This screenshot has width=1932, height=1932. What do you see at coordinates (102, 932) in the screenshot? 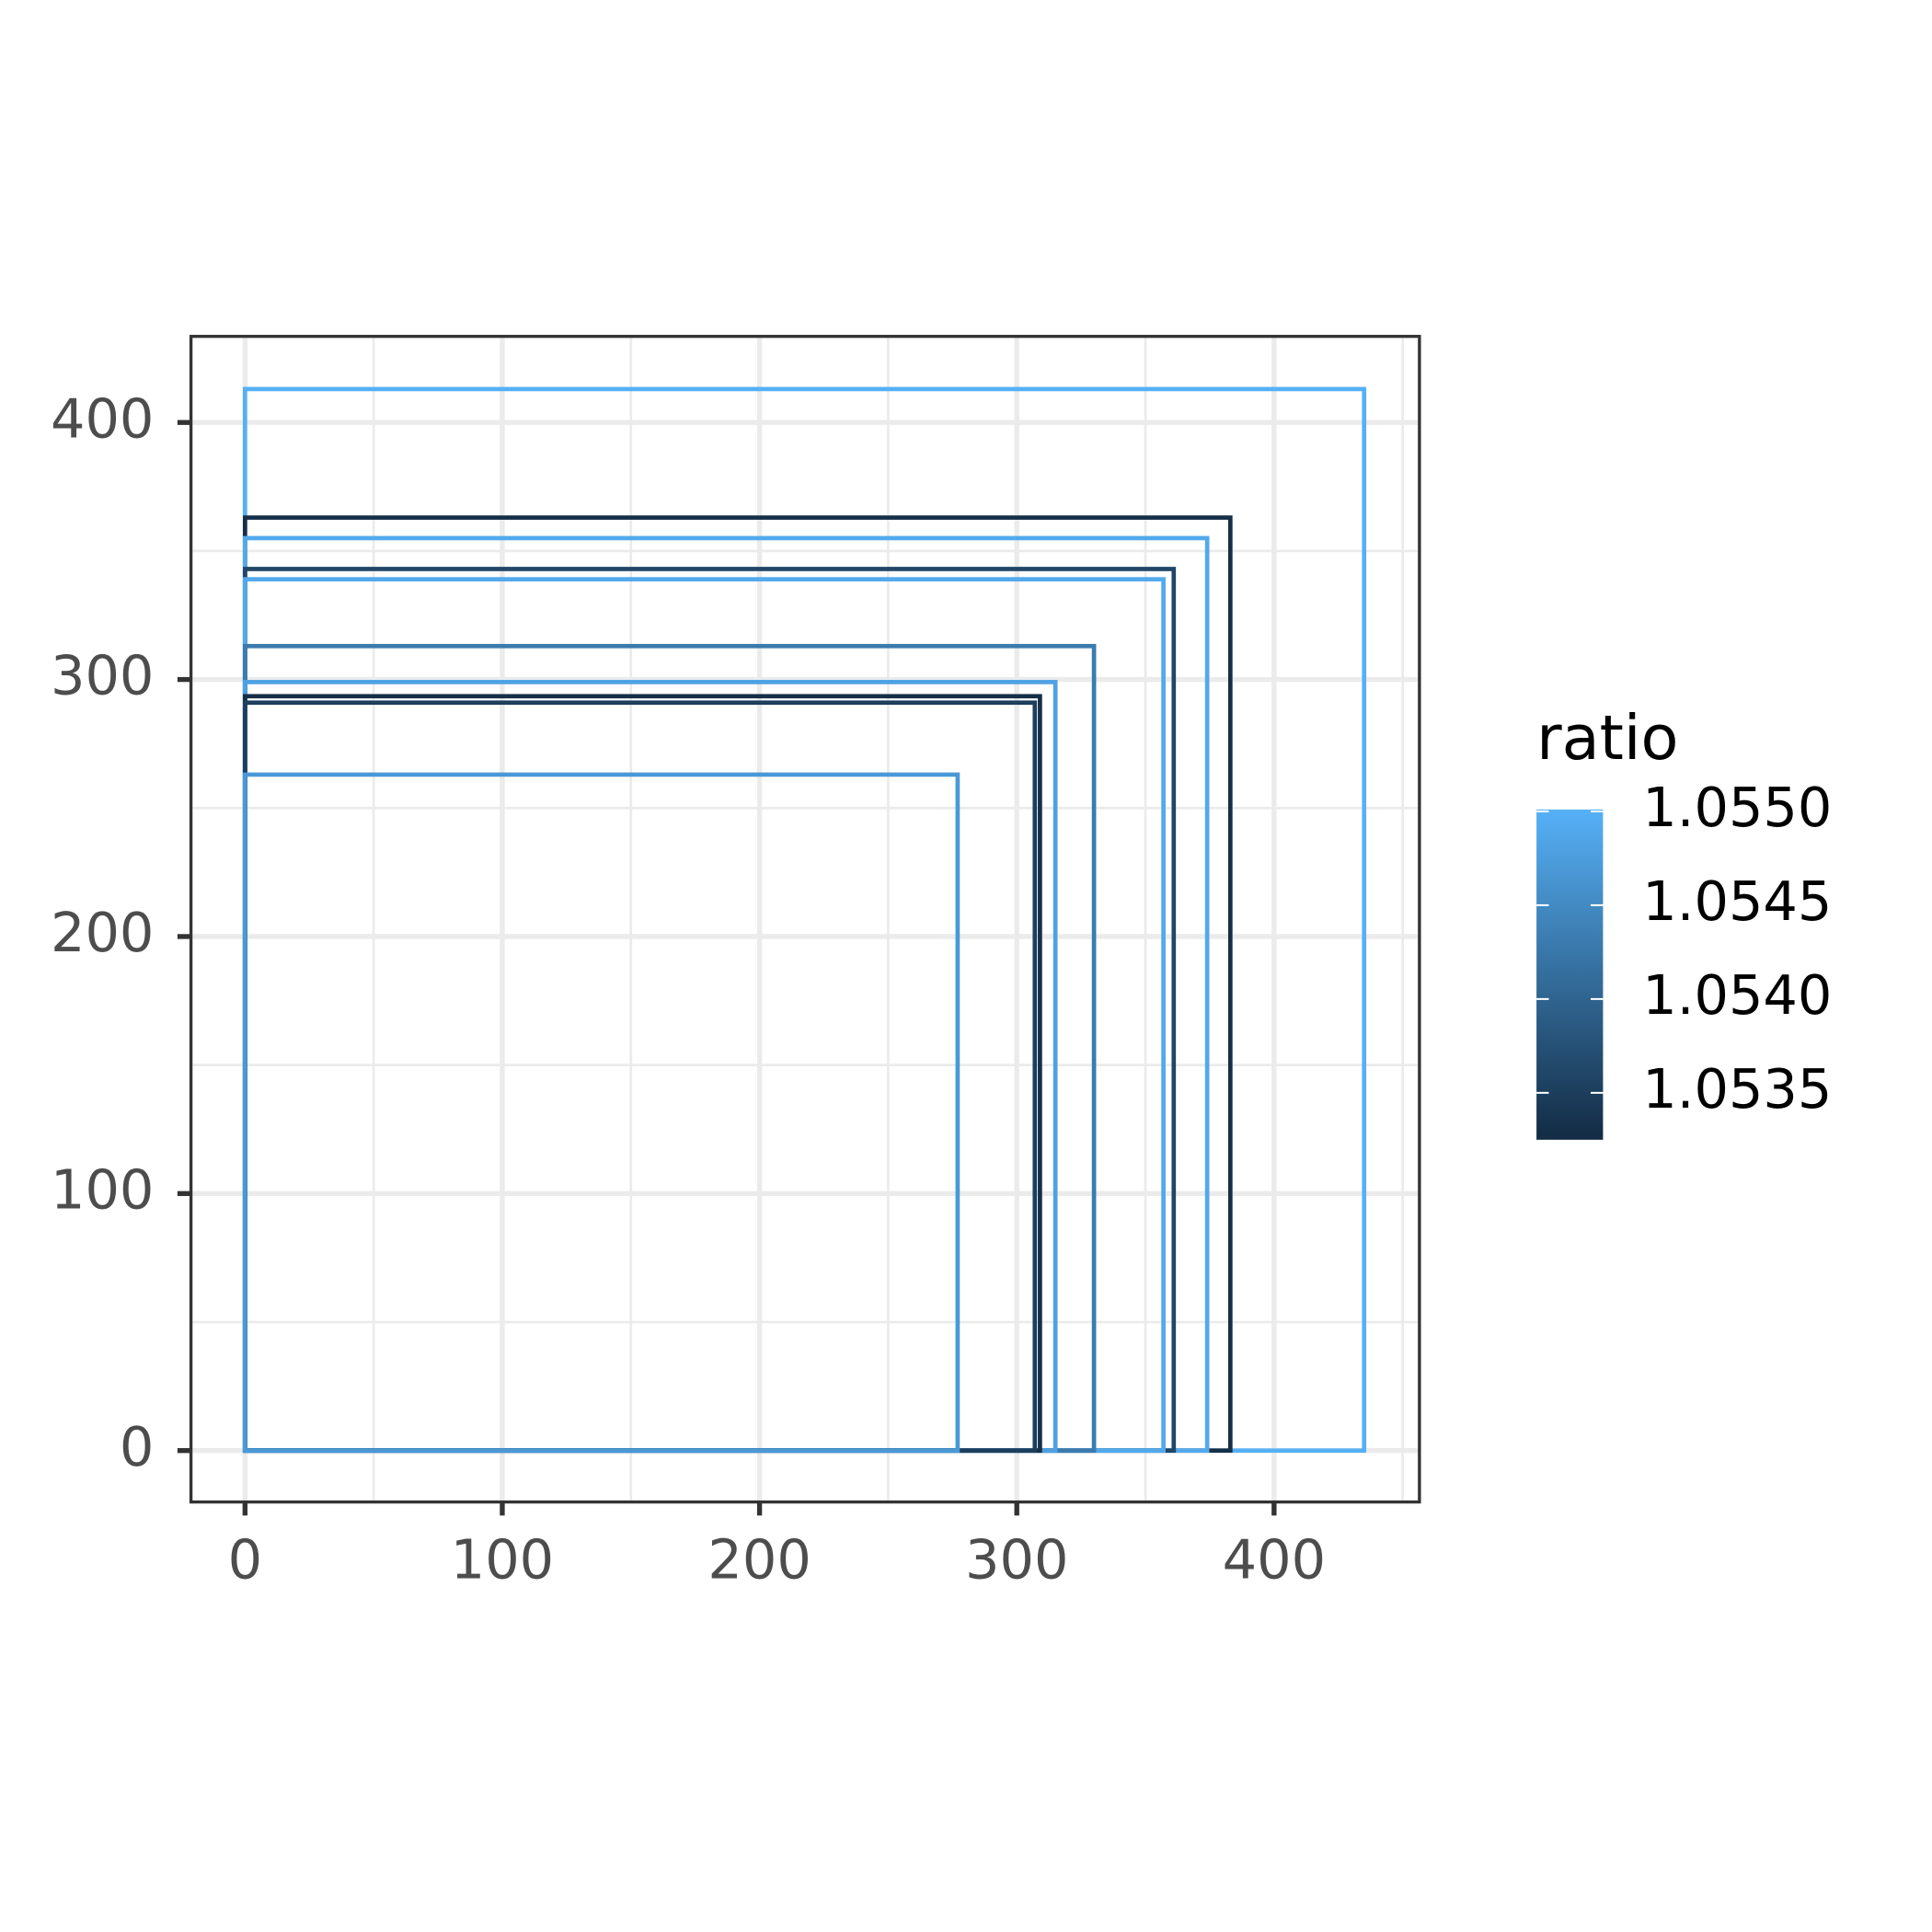
I see `y-tick-label: 200` at bounding box center [102, 932].